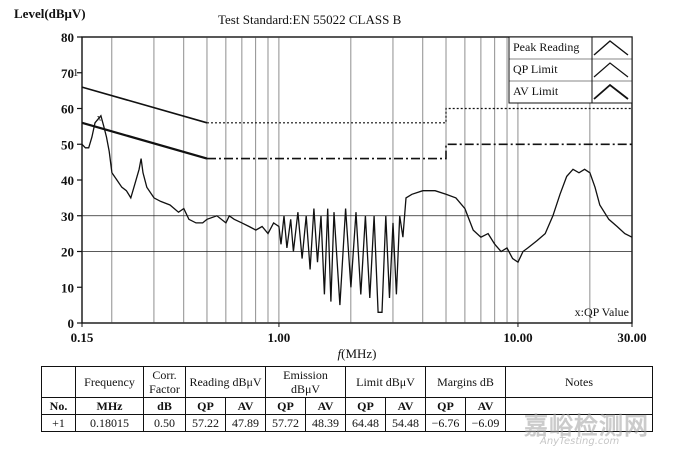 Image resolution: width=680 pixels, height=465 pixels. What do you see at coordinates (285, 406) in the screenshot?
I see `subheader-emission-qp: QP` at bounding box center [285, 406].